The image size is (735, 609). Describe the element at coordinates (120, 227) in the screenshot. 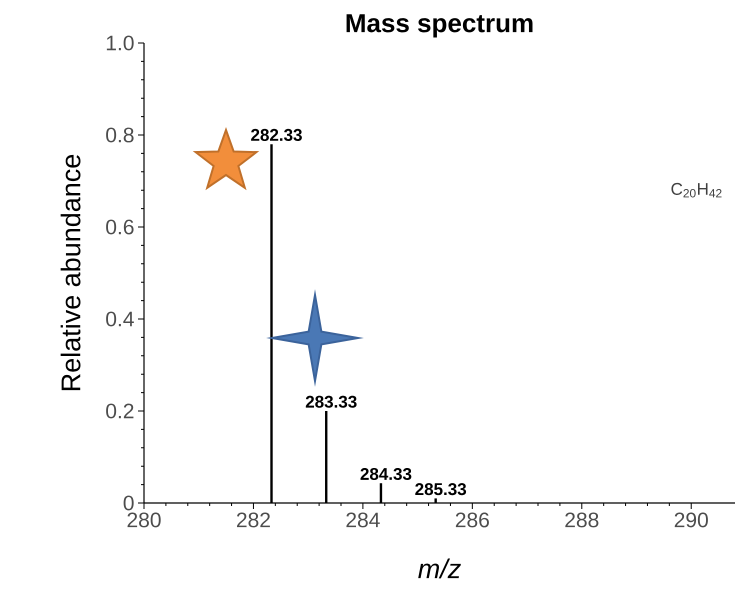

I see `y-tick-label: 0.6` at that location.